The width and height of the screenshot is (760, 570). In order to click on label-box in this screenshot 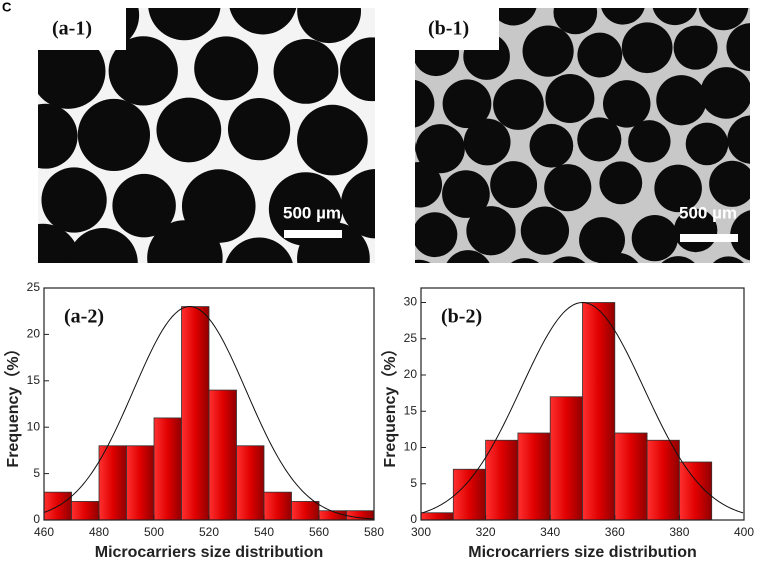, I will do `click(82, 29)`.